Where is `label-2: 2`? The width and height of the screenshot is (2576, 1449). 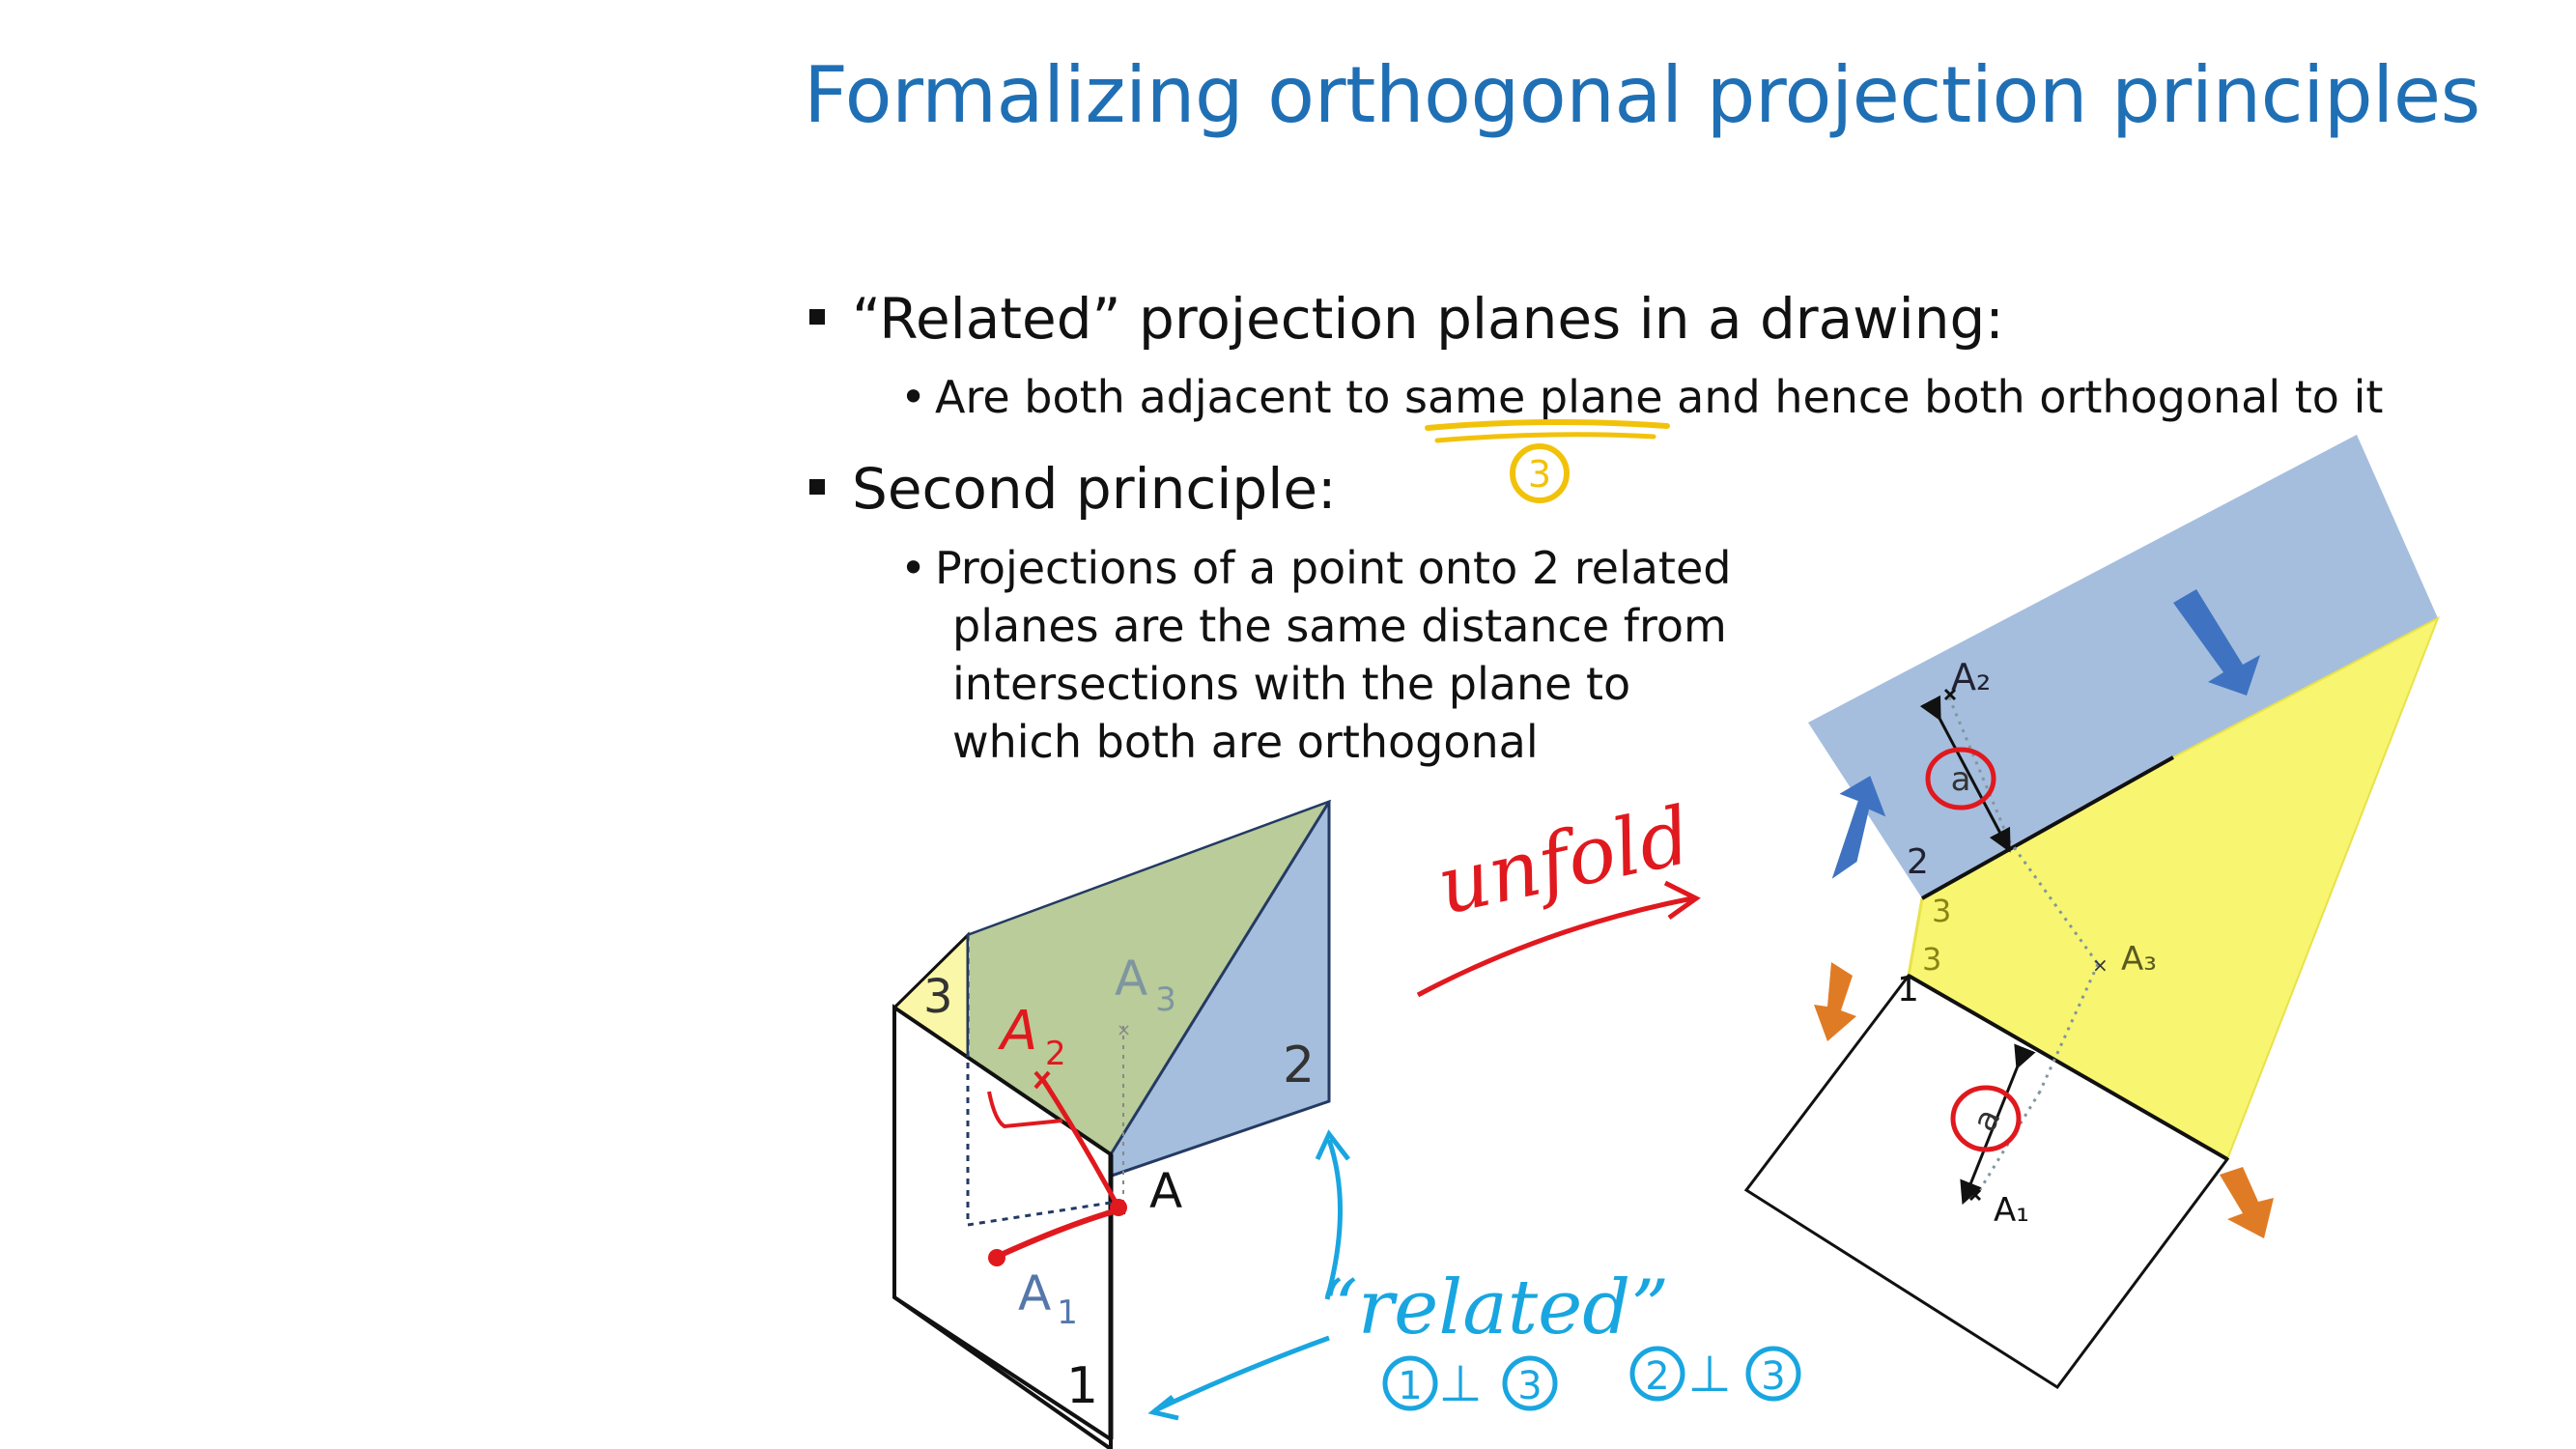
label-2: 2 is located at coordinates (1918, 862).